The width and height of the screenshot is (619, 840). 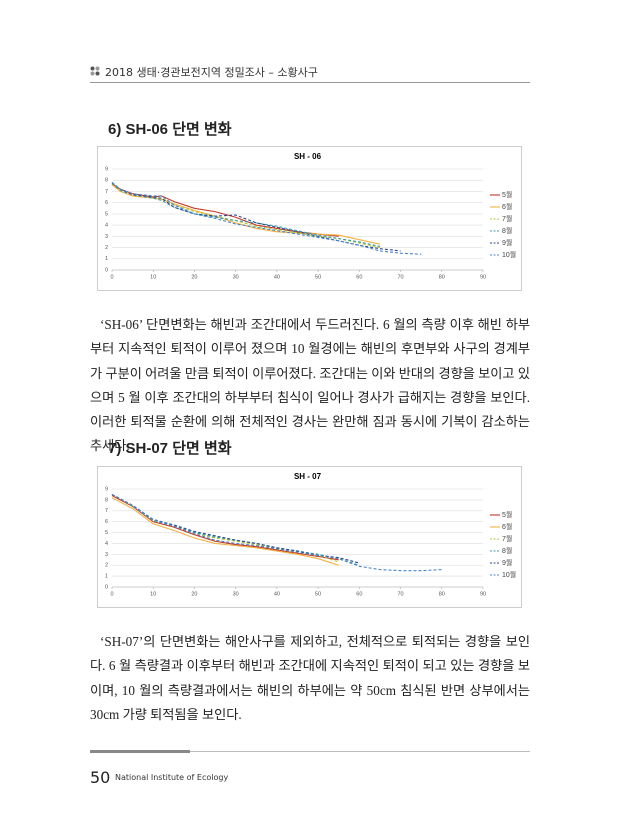 What do you see at coordinates (310, 82) in the screenshot?
I see `header-rule` at bounding box center [310, 82].